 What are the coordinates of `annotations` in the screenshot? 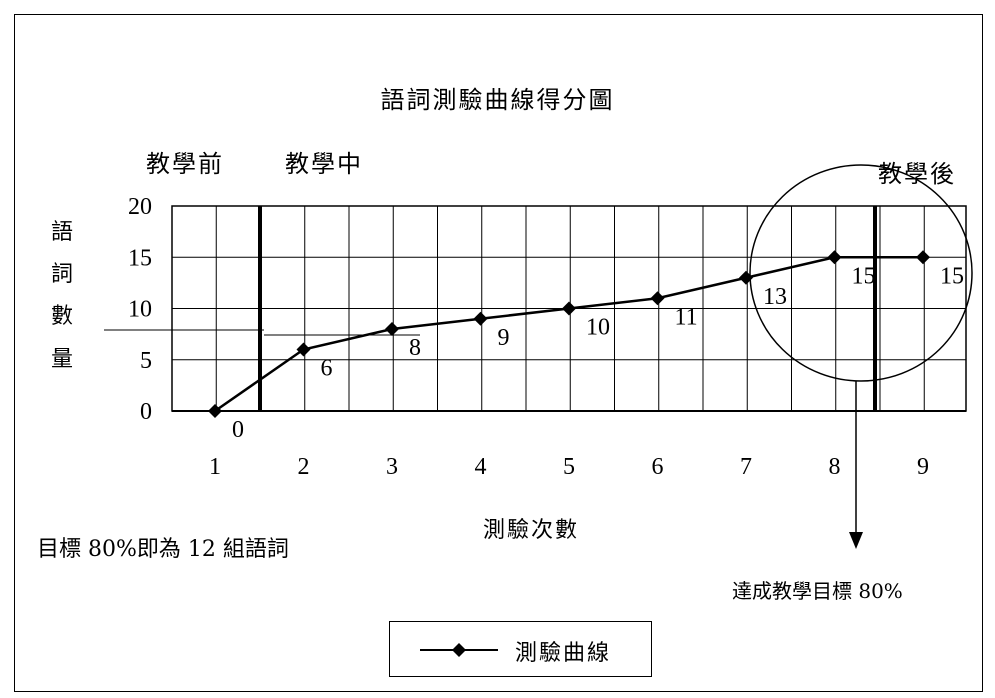 It's located at (861, 356).